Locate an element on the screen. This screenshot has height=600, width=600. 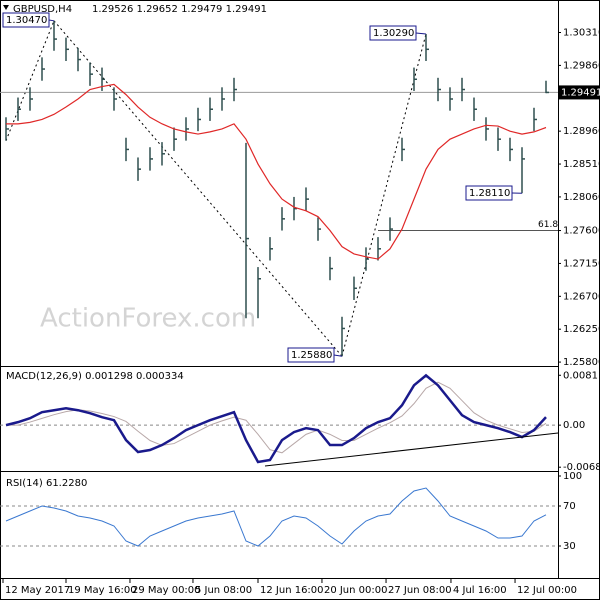
watermark: ActionForex.com is located at coordinates (148, 319).